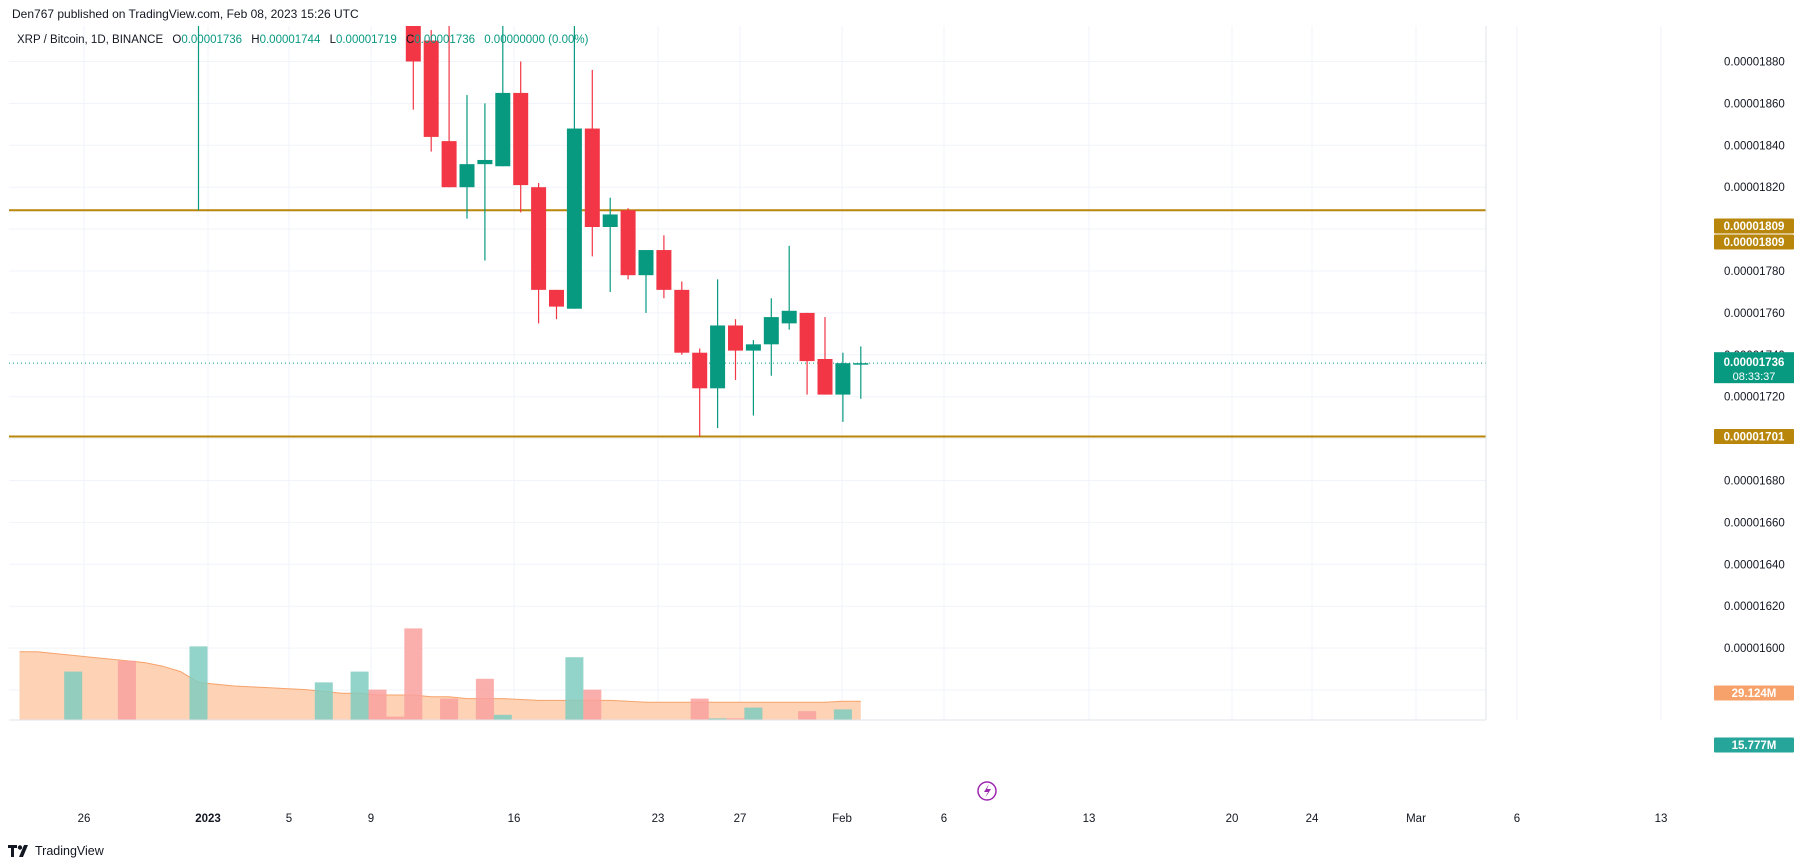 This screenshot has height=867, width=1806. What do you see at coordinates (1416, 819) in the screenshot?
I see `time-tick-label: Mar` at bounding box center [1416, 819].